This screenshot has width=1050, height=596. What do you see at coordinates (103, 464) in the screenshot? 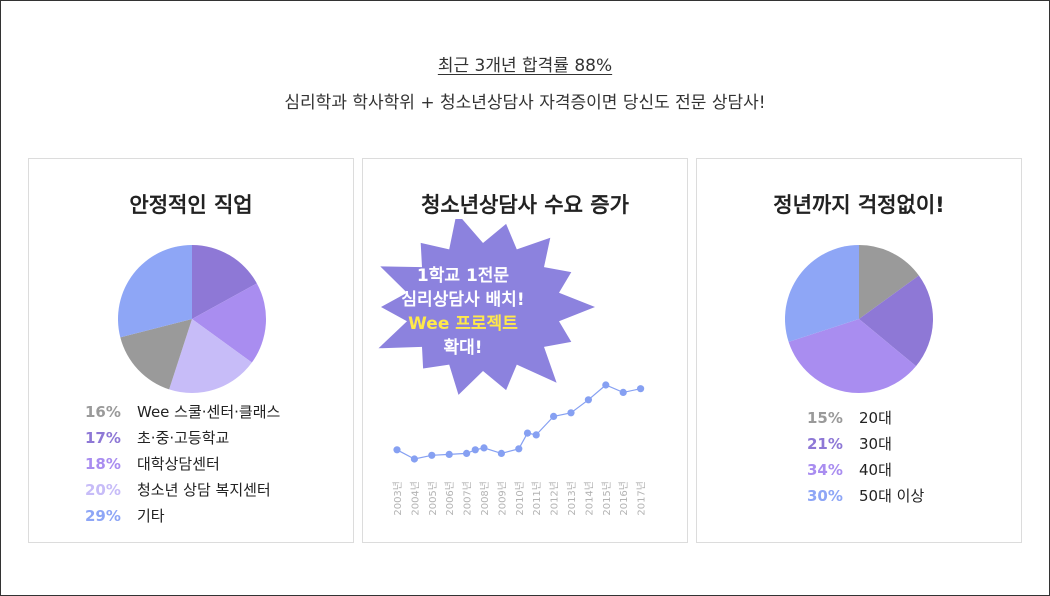
I see `jobs-legend-pct: 18%` at bounding box center [103, 464].